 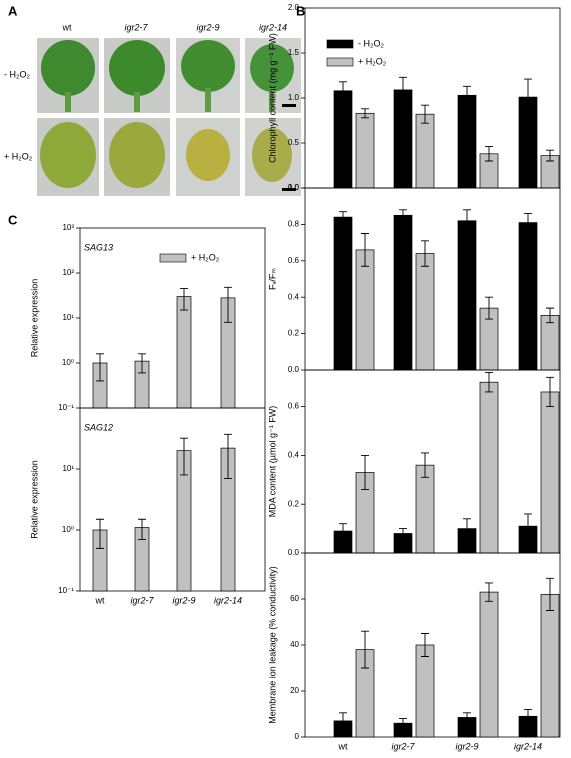 What do you see at coordinates (294, 503) in the screenshot?
I see `y-tick-label: 0.2` at bounding box center [294, 503].